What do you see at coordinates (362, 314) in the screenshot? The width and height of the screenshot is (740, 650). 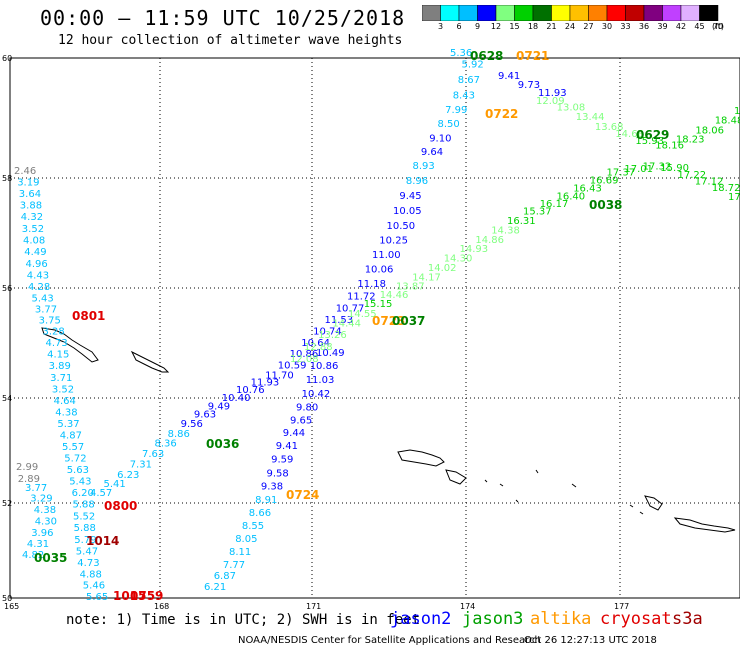 I see `wave-height-value: 14.55` at bounding box center [362, 314].